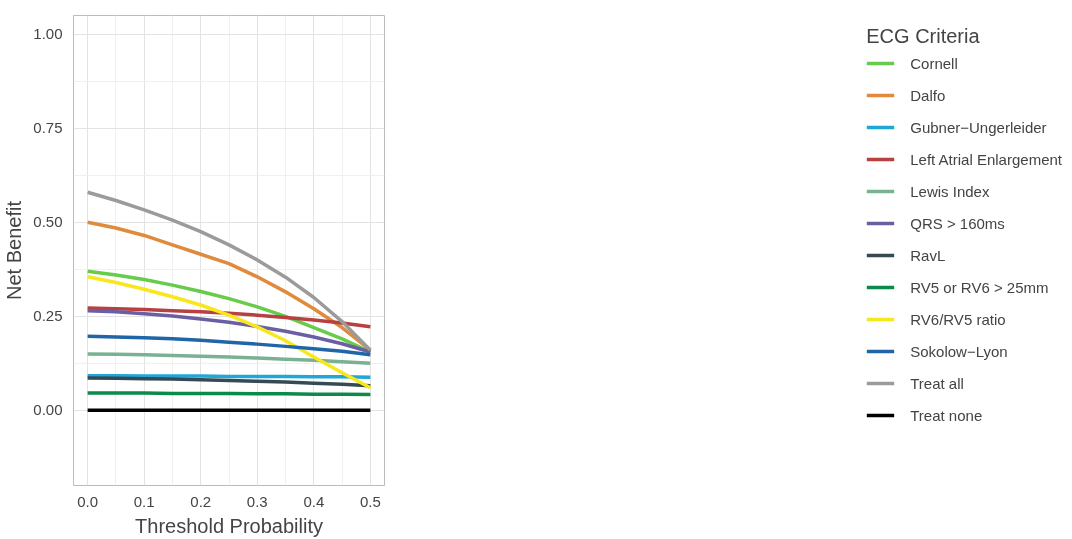  What do you see at coordinates (978, 127) in the screenshot?
I see `legend-label: Gubner−Ungerleider` at bounding box center [978, 127].